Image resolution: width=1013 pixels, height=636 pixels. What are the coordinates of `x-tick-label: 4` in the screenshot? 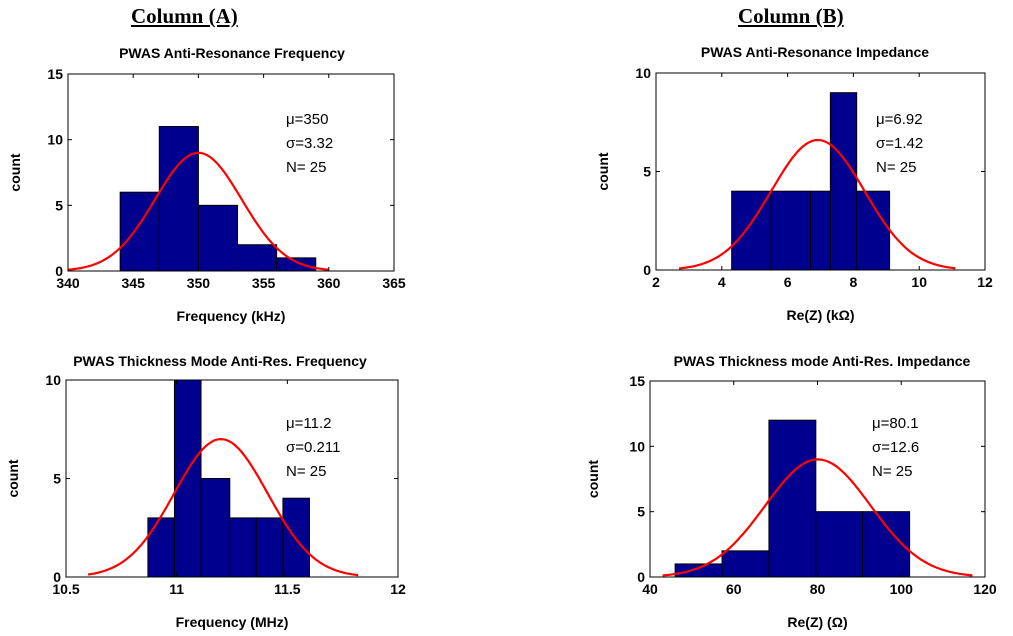 It's located at (722, 282).